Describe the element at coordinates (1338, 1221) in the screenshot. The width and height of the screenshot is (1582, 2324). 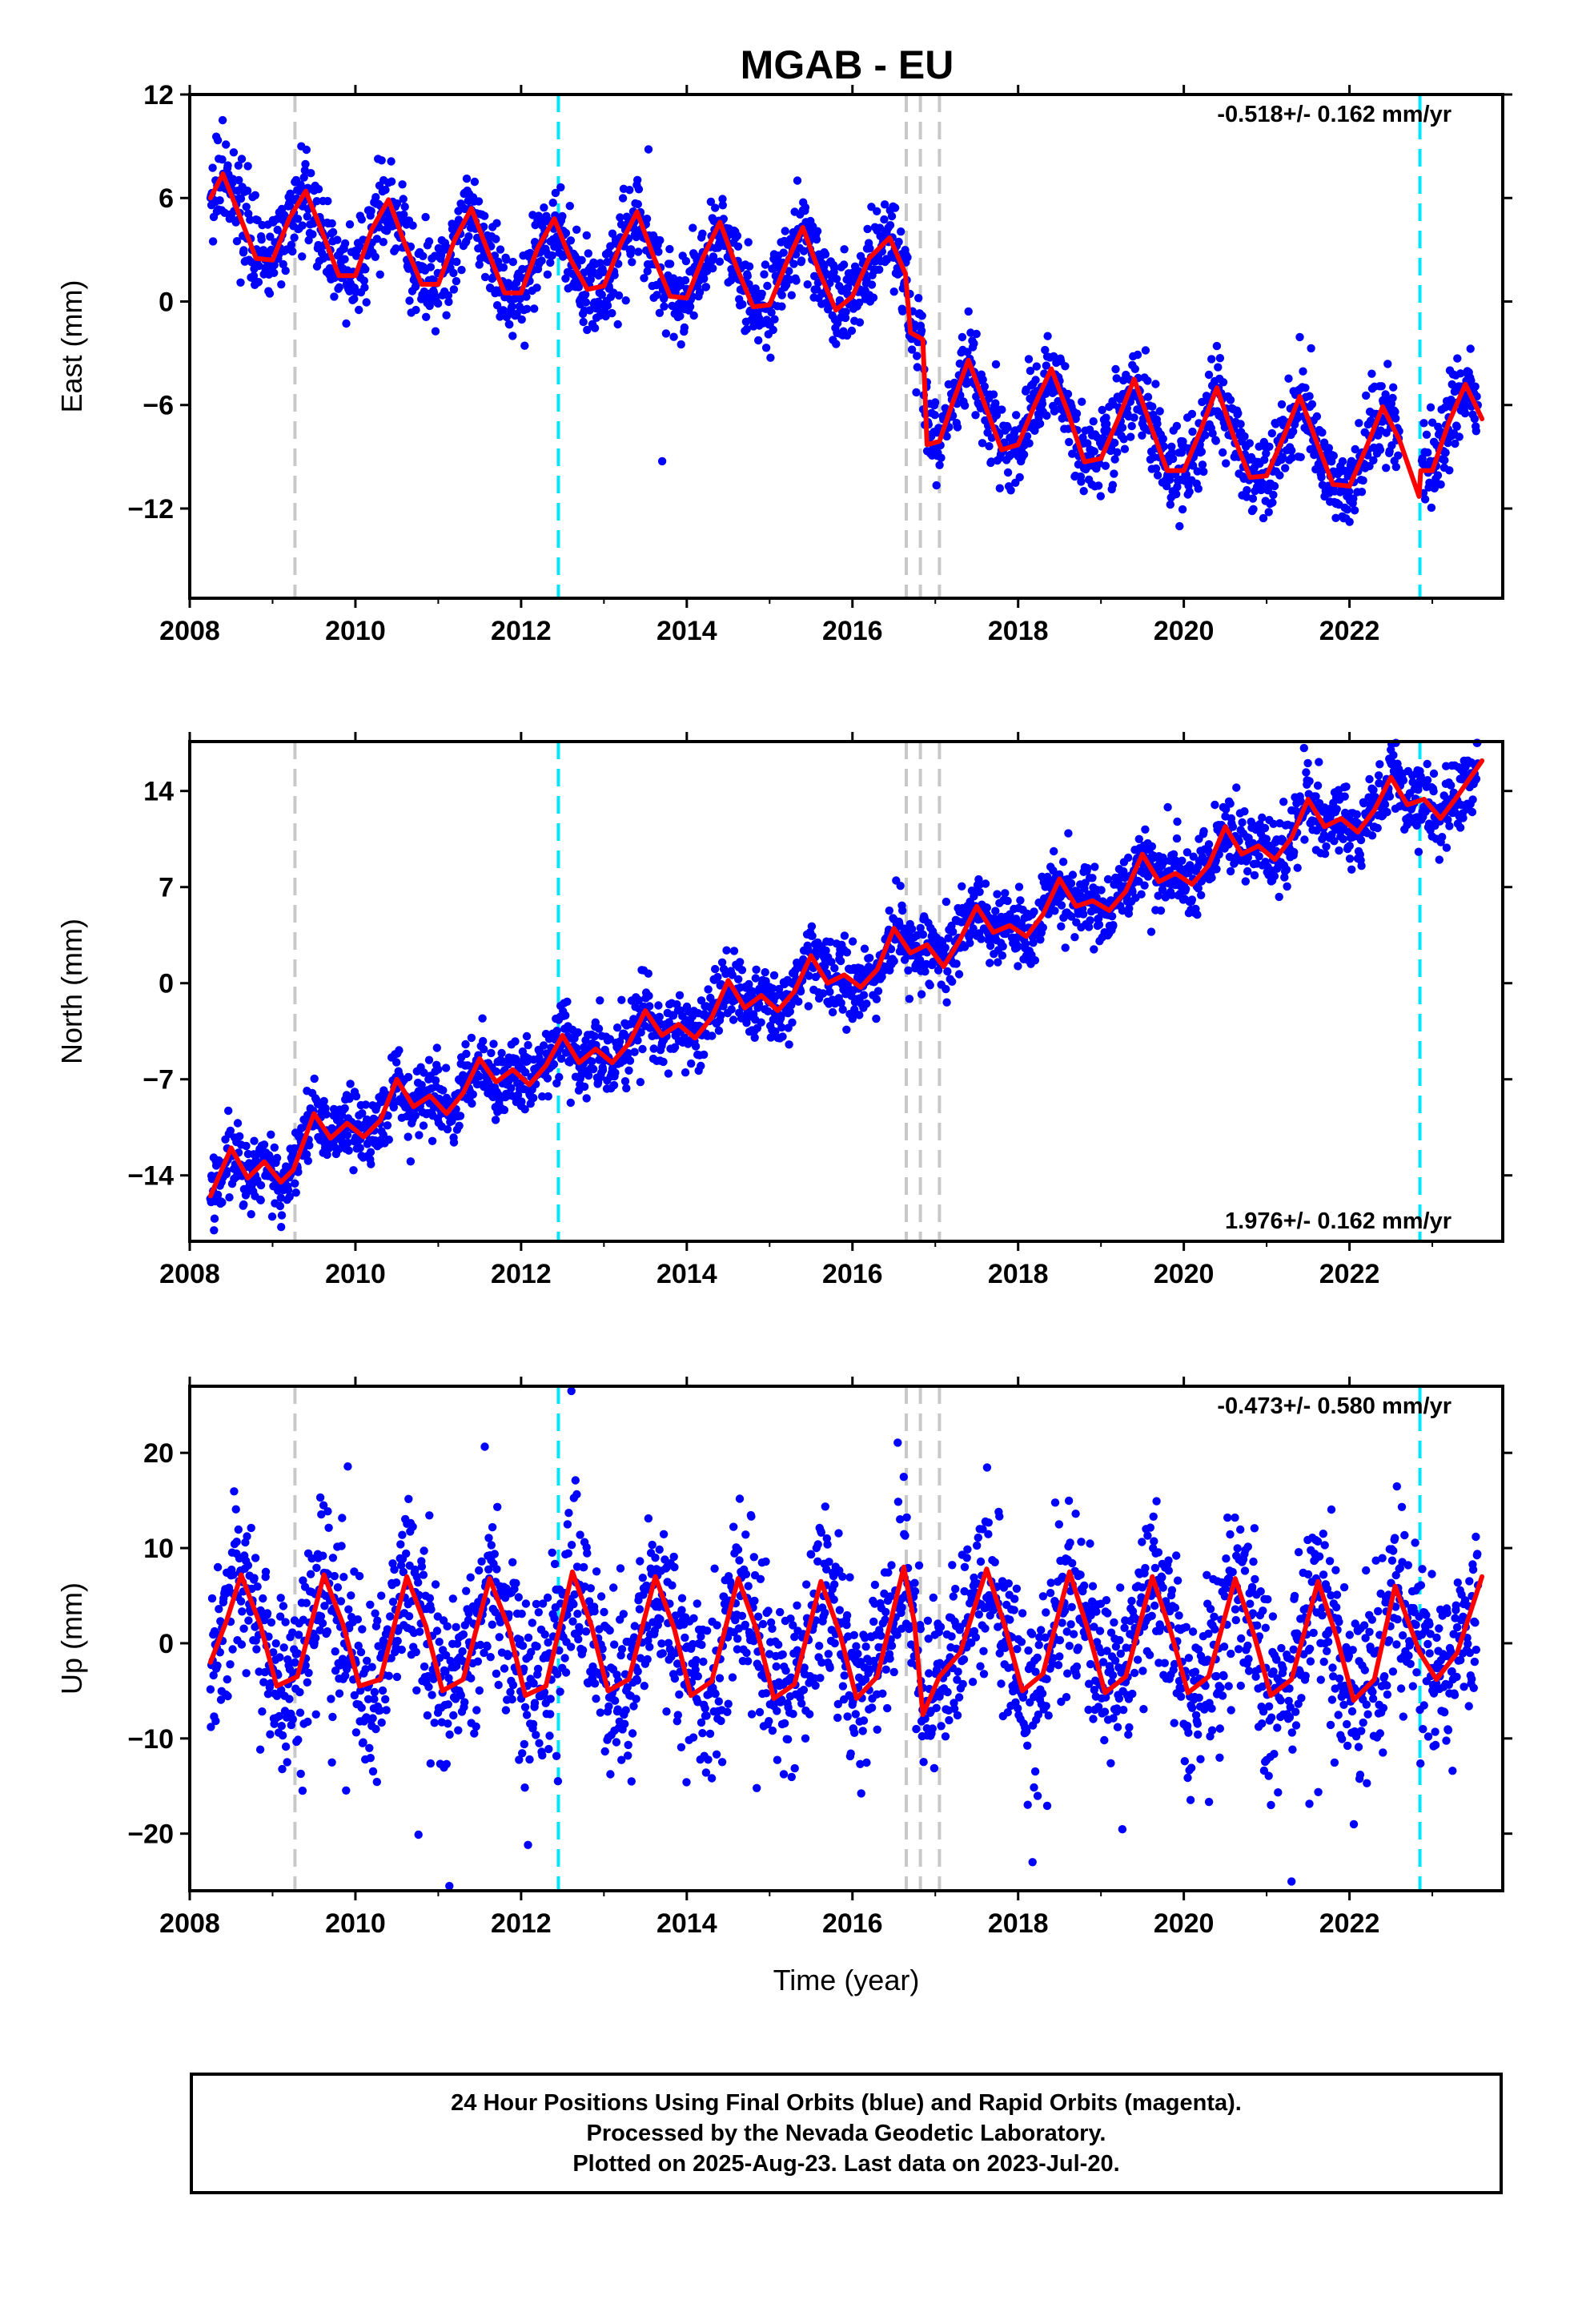
I see `north-rate-label: 1.976+/- 0.162 mm/yr` at that location.